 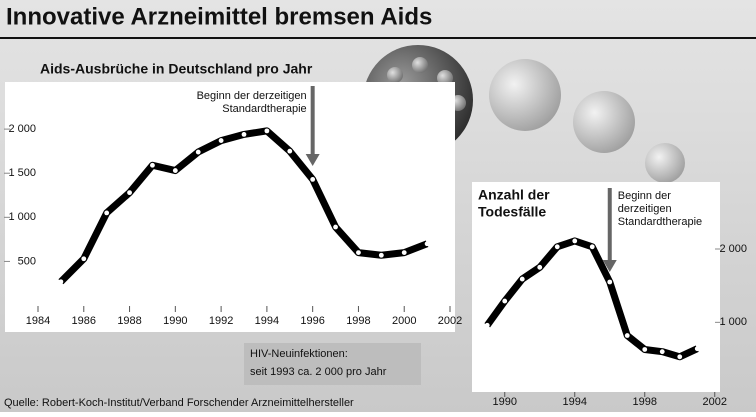 I want to click on x-tick-label: 1986, so click(x=84, y=321).